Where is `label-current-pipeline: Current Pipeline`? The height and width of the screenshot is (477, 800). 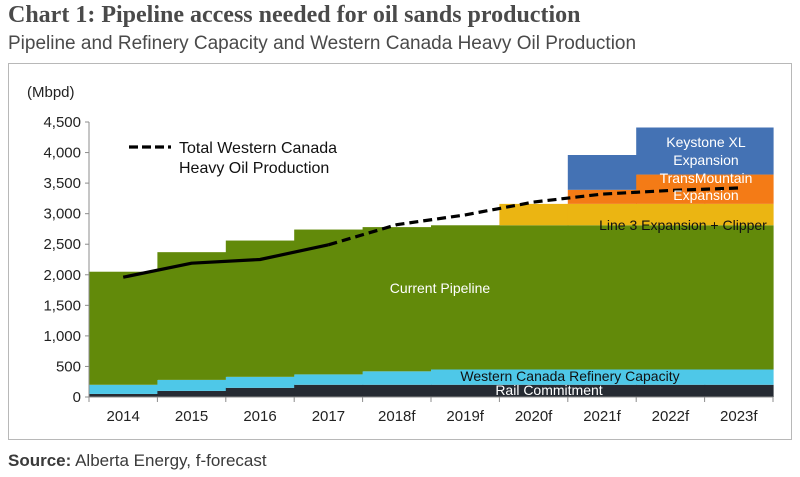 label-current-pipeline: Current Pipeline is located at coordinates (440, 288).